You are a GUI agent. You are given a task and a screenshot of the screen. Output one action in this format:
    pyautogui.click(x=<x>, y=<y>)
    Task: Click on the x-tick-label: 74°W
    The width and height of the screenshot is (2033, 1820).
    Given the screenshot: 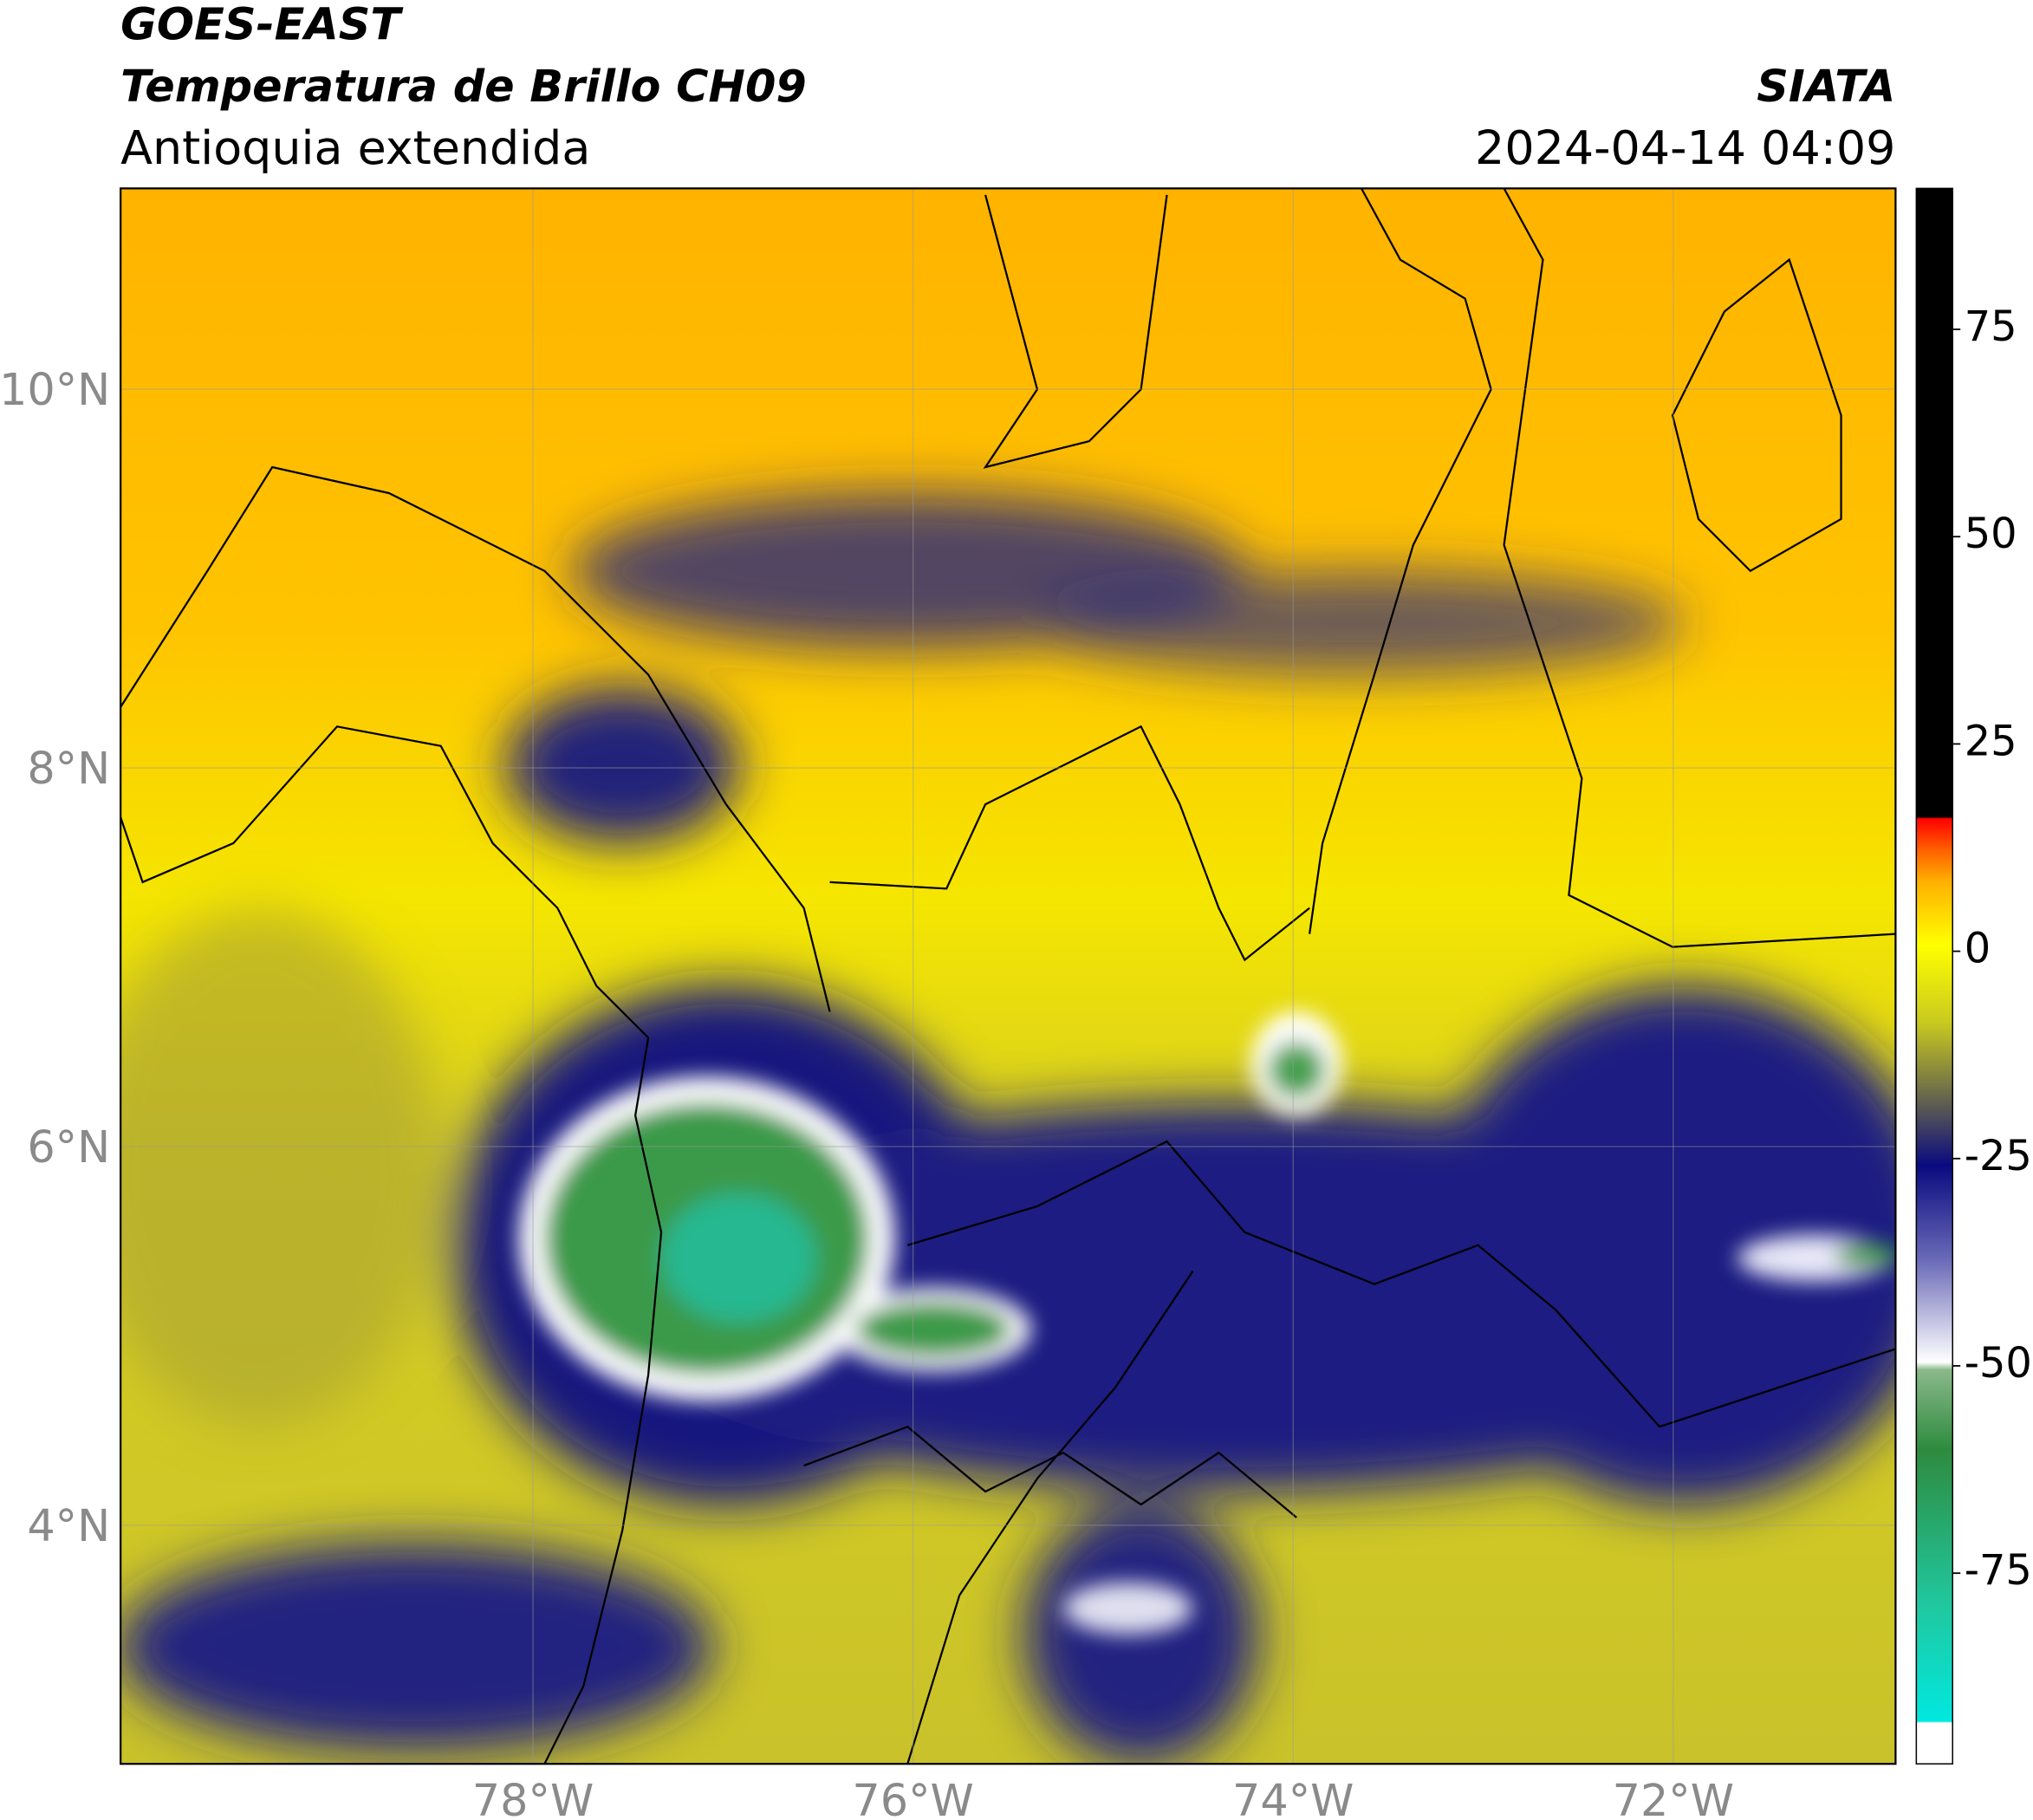 What is the action you would take?
    pyautogui.click(x=1293, y=1797)
    